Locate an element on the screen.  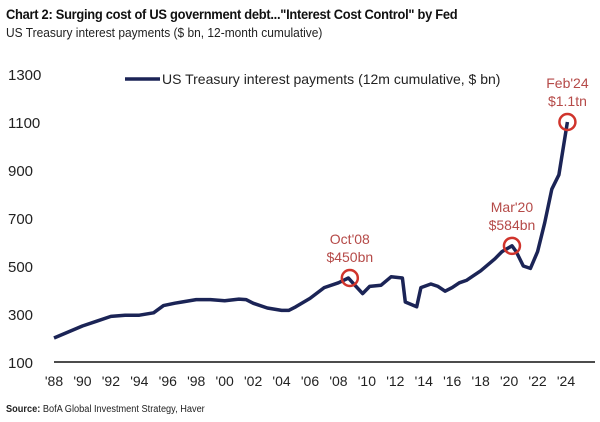
annotation-date: Oct'08 is located at coordinates (350, 239).